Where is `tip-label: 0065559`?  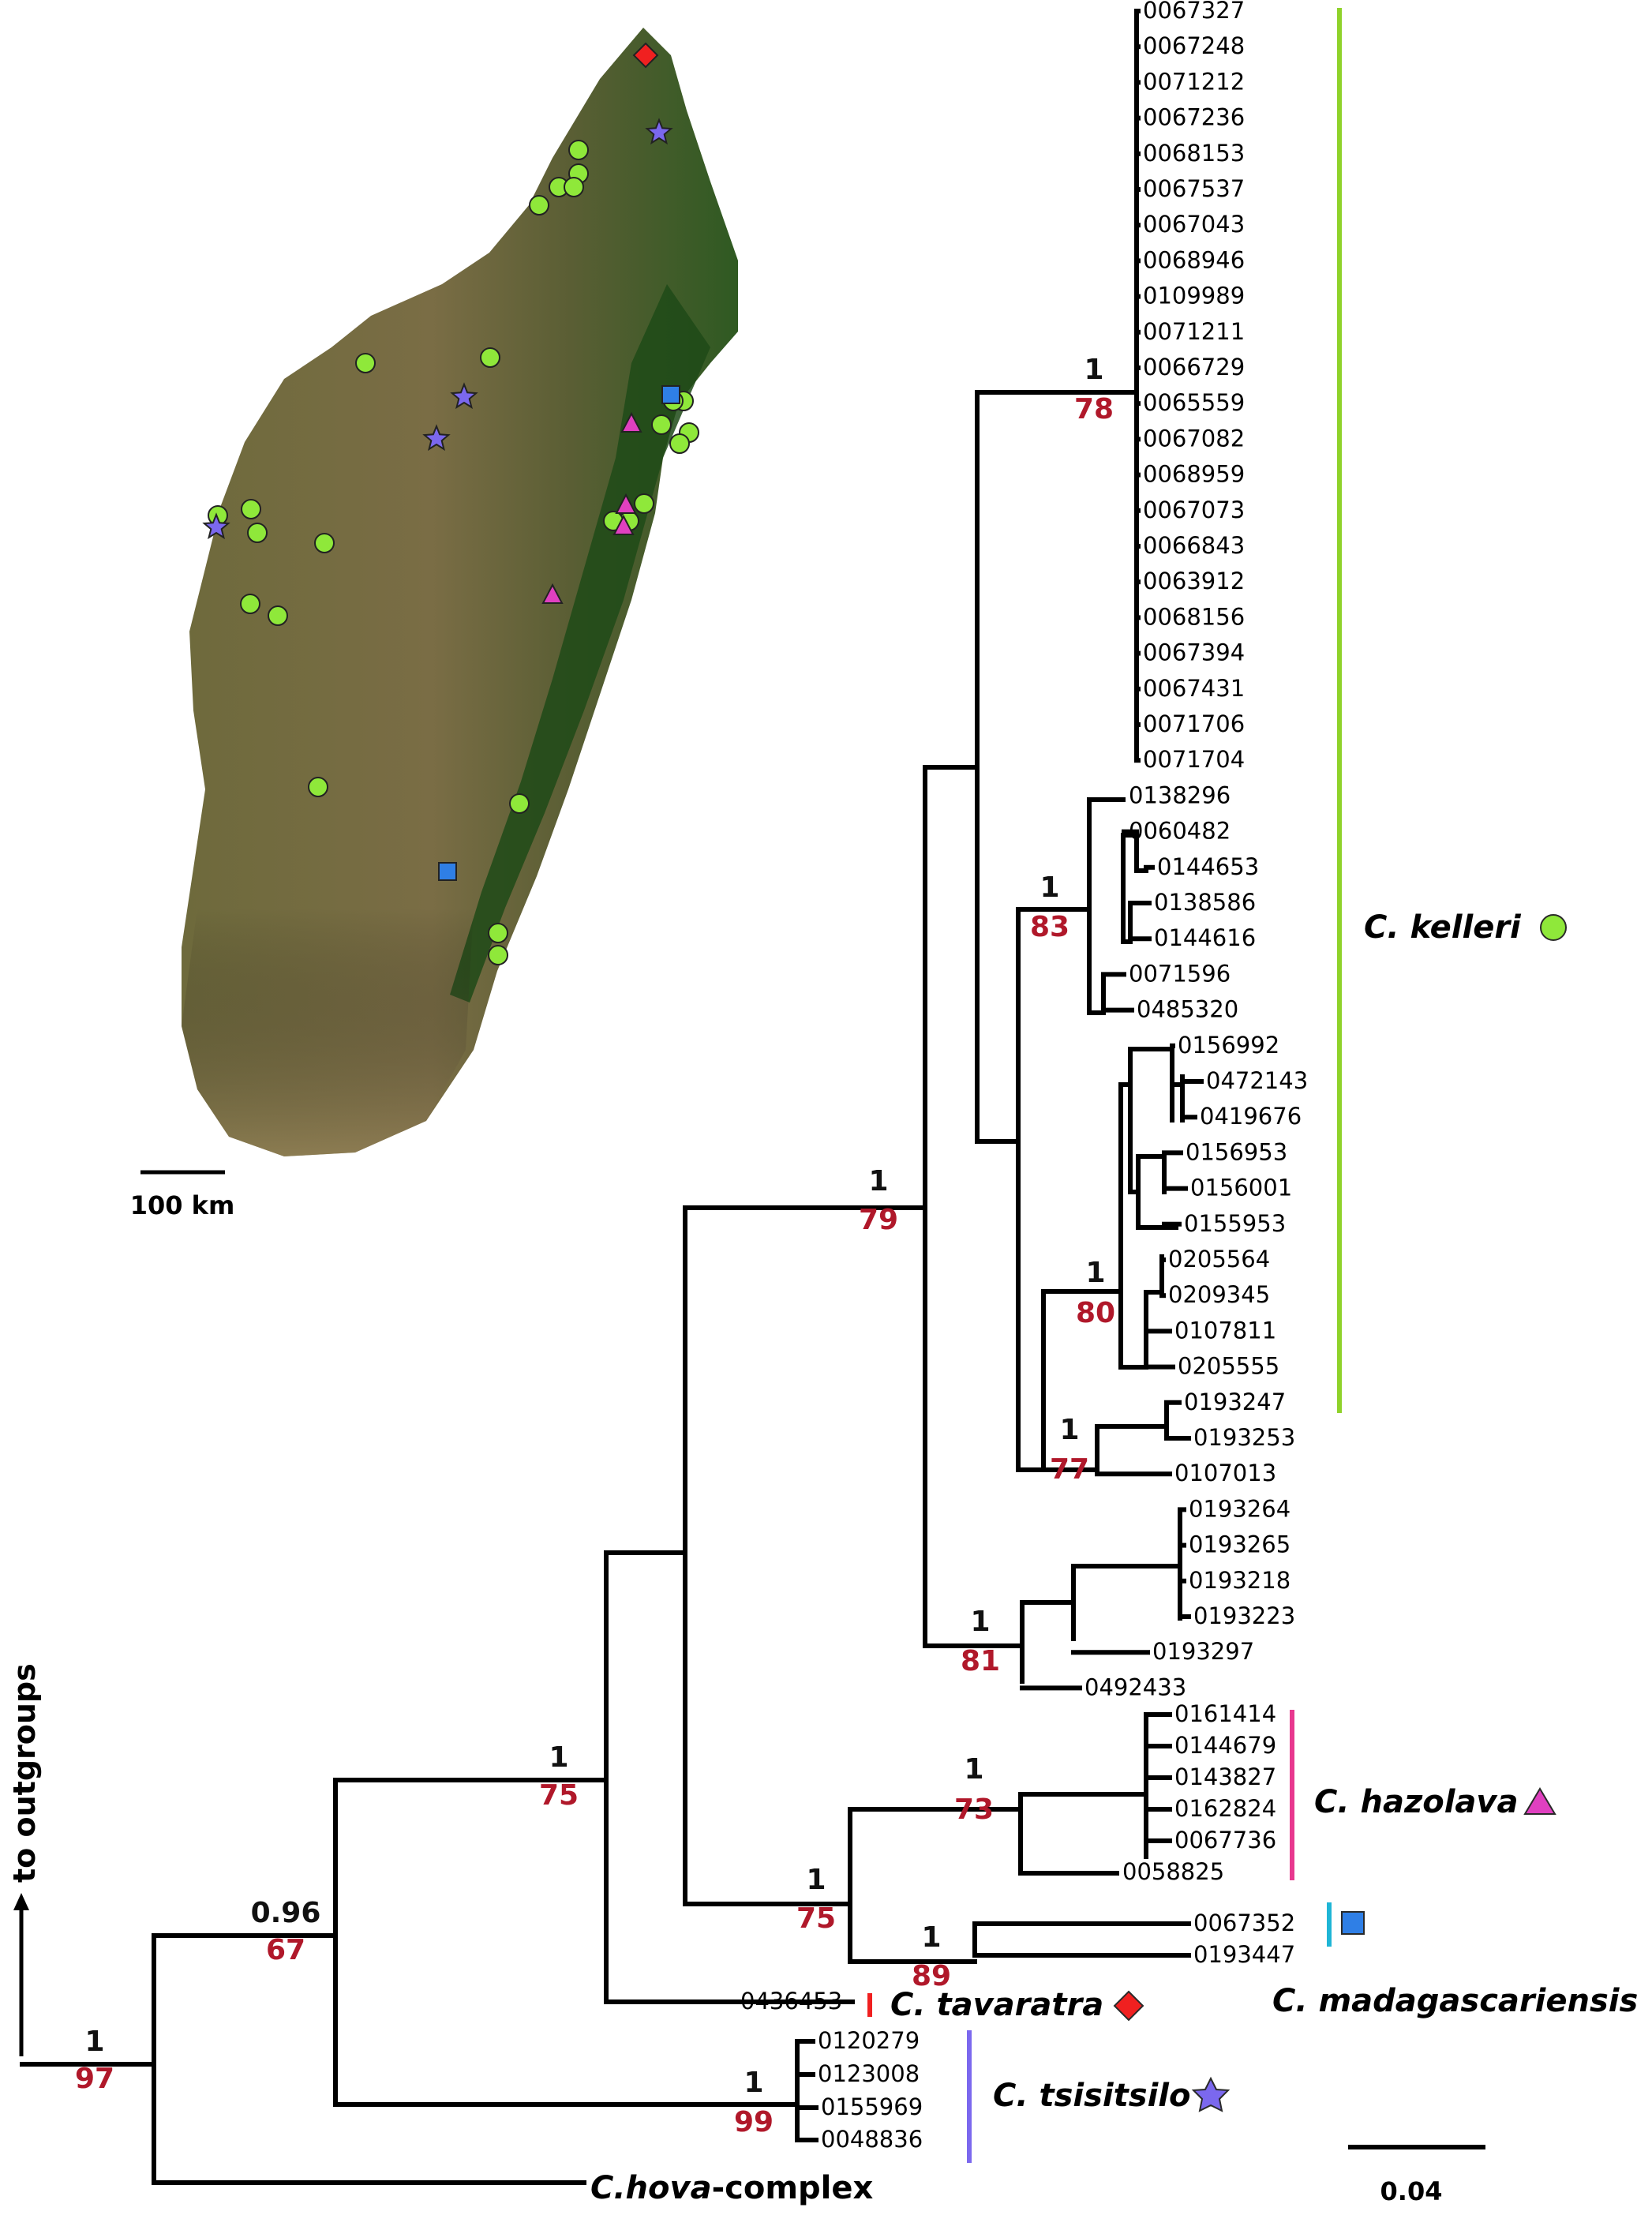
tip-label: 0065559 is located at coordinates (1194, 402).